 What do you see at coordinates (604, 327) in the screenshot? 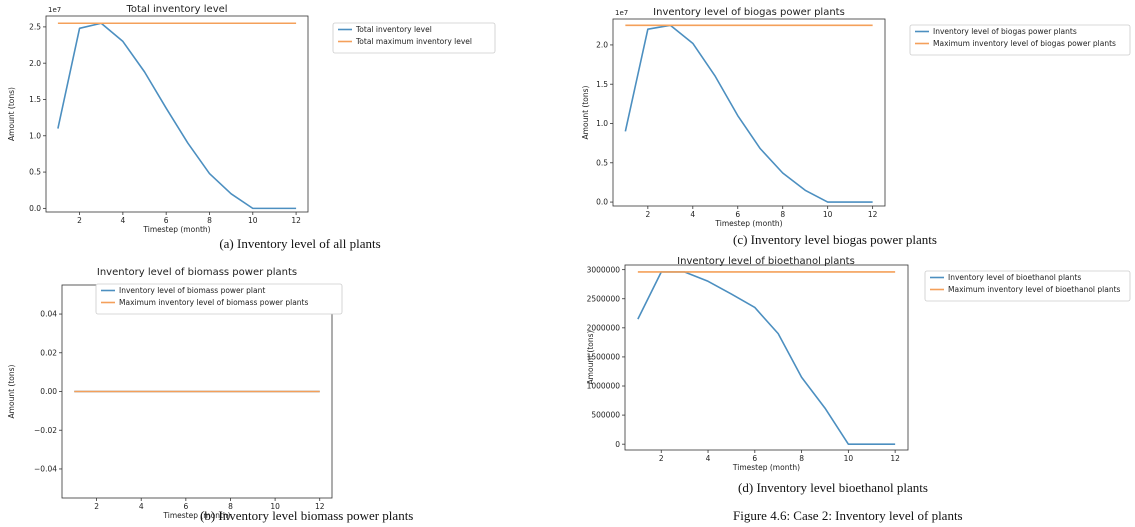
I see `y-tick-label: 2000000` at bounding box center [604, 327].